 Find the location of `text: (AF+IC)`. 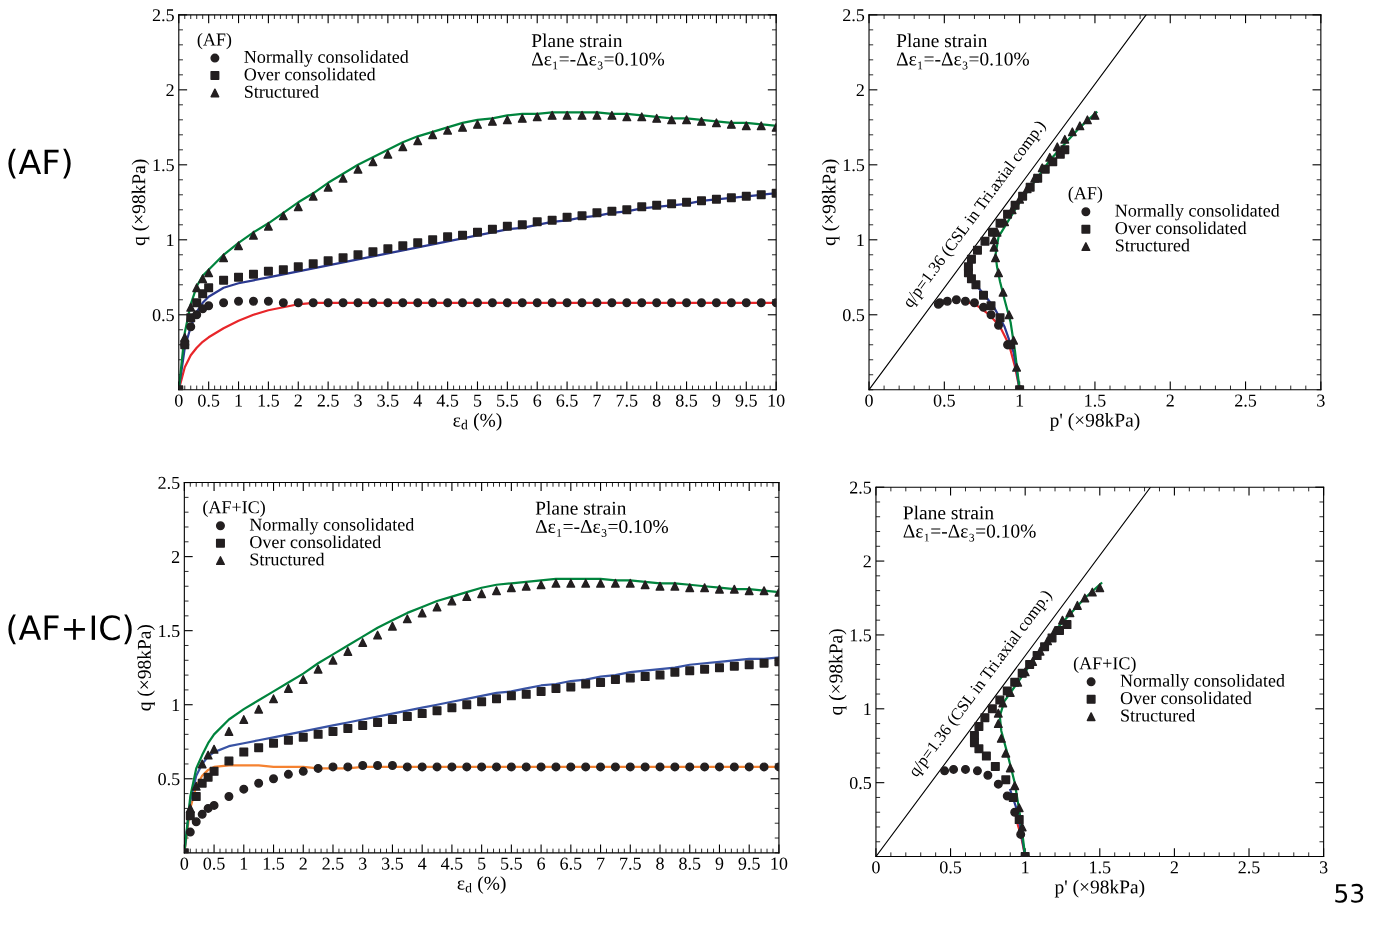

text: (AF+IC) is located at coordinates (70, 629).